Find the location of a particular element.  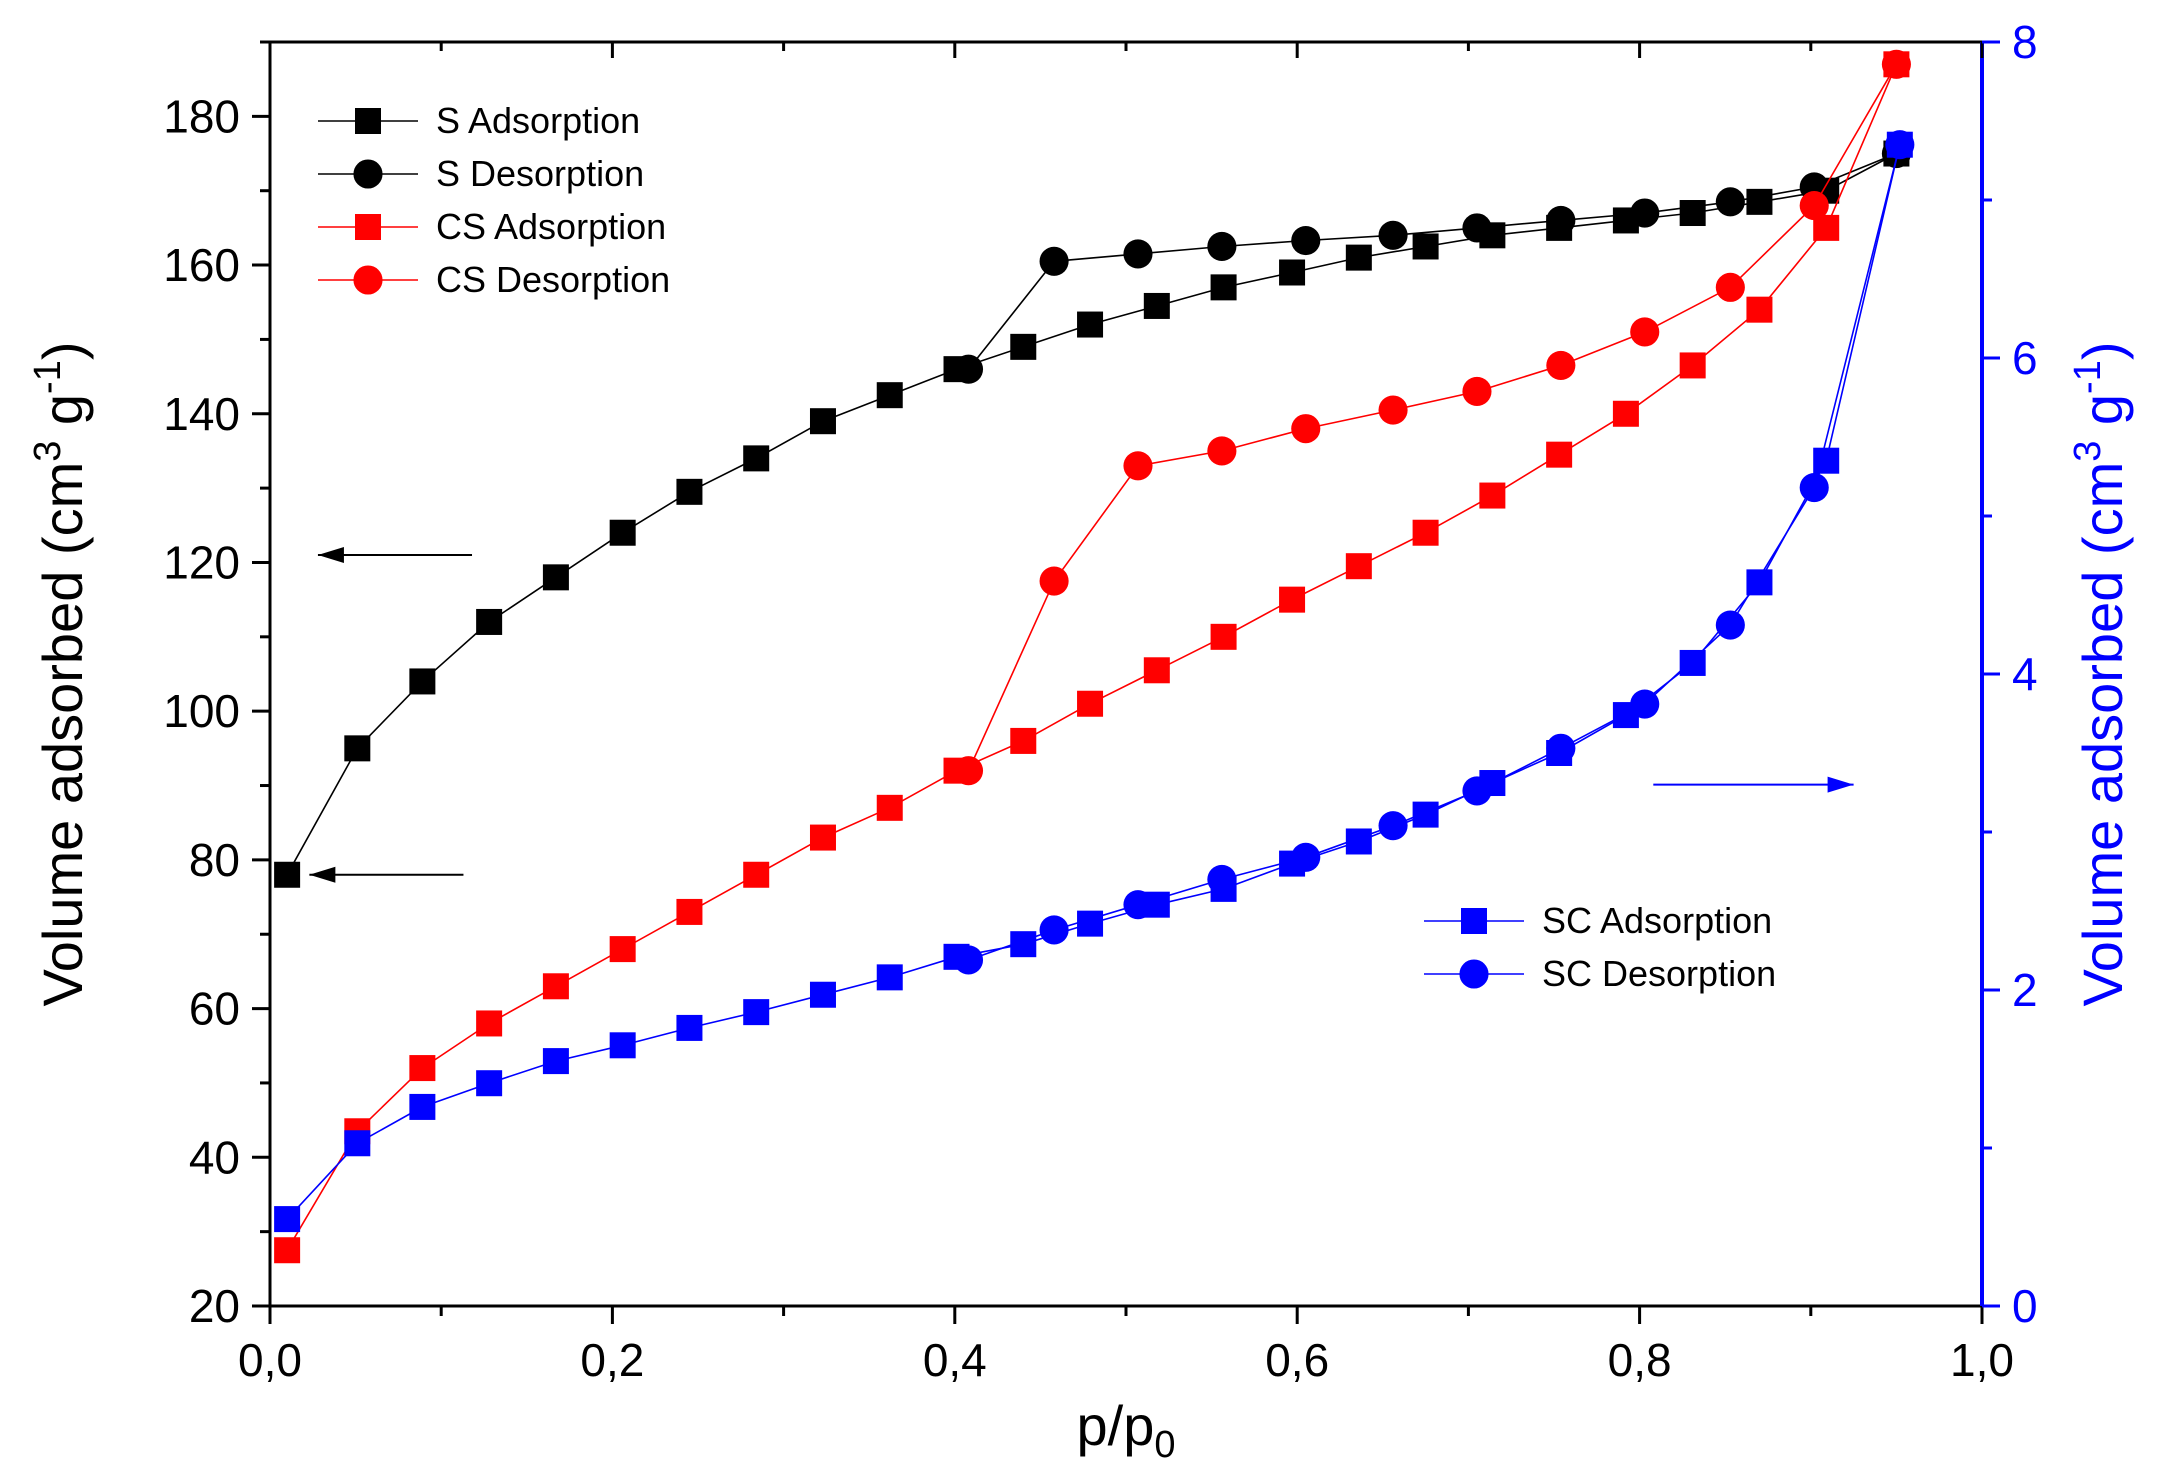

x-tick-label: 0,4 is located at coordinates (955, 1360).